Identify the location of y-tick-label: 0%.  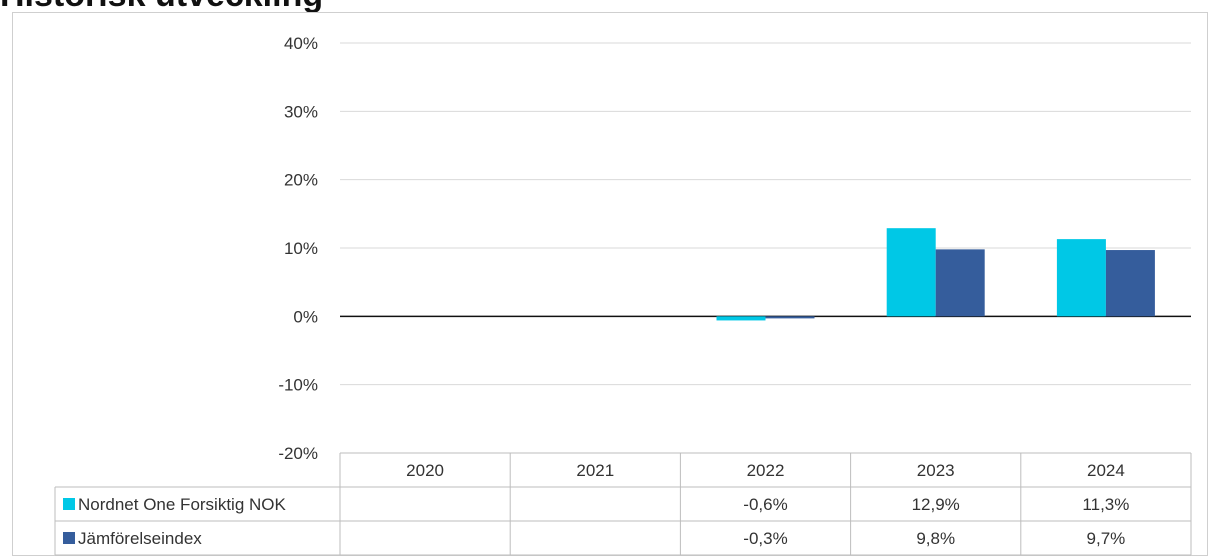
(305, 316).